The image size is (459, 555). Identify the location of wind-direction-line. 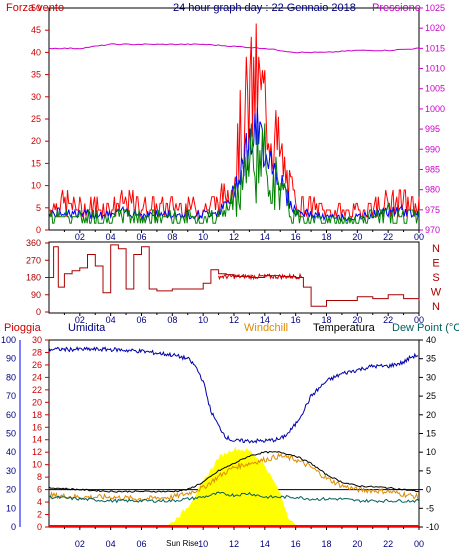
(234, 275).